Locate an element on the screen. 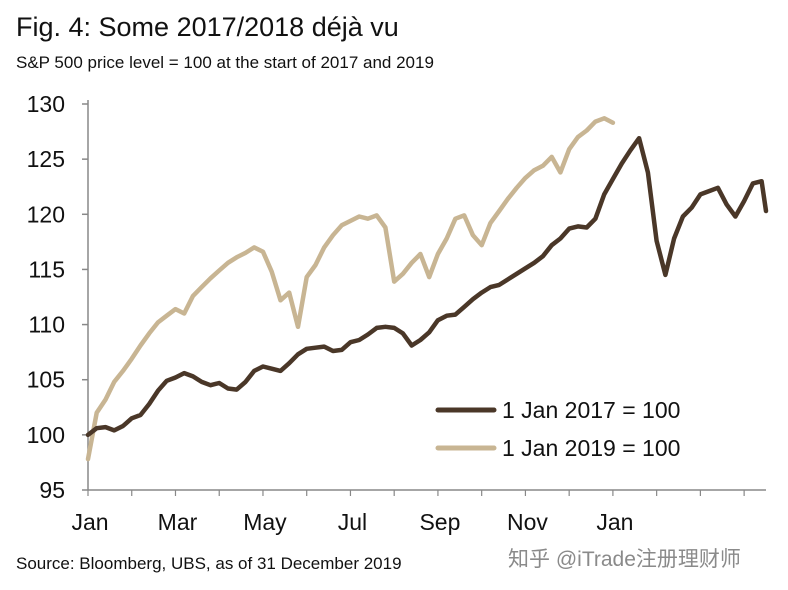 This screenshot has height=590, width=788. y-tick-label: 130 is located at coordinates (46, 104).